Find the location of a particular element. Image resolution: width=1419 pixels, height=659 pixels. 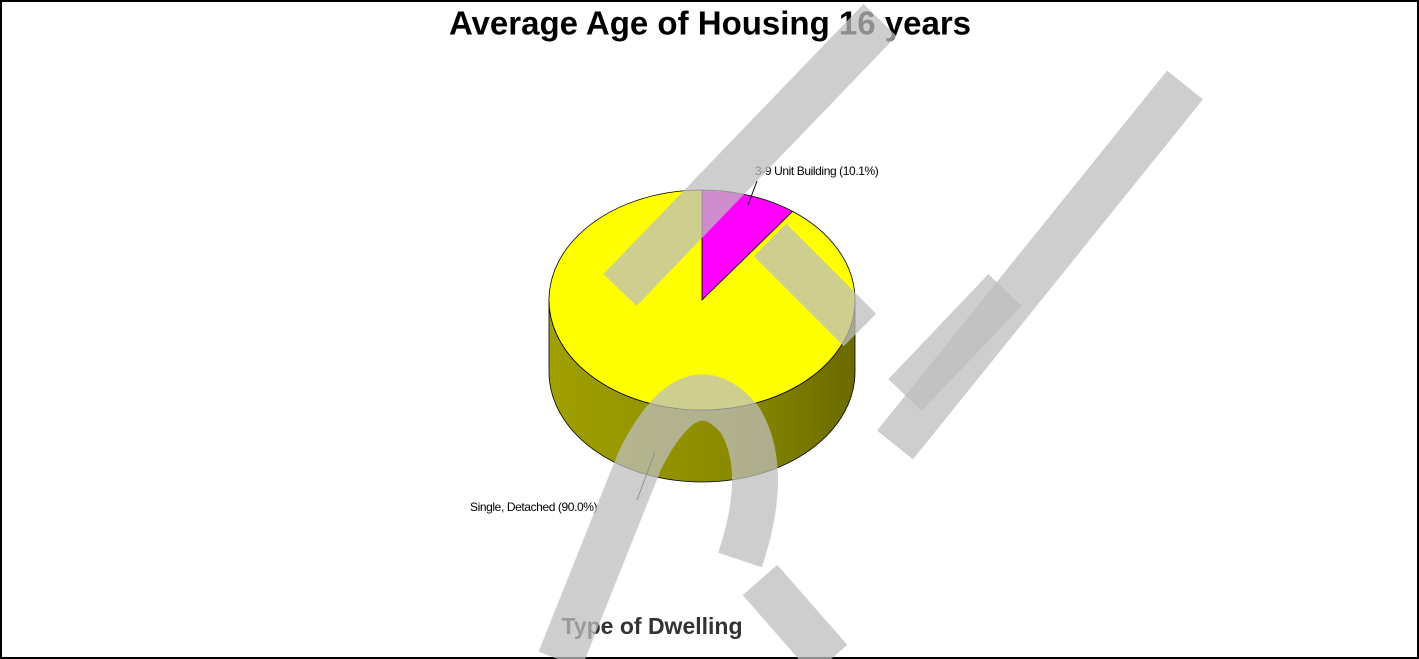

leader-line is located at coordinates (752, 193).